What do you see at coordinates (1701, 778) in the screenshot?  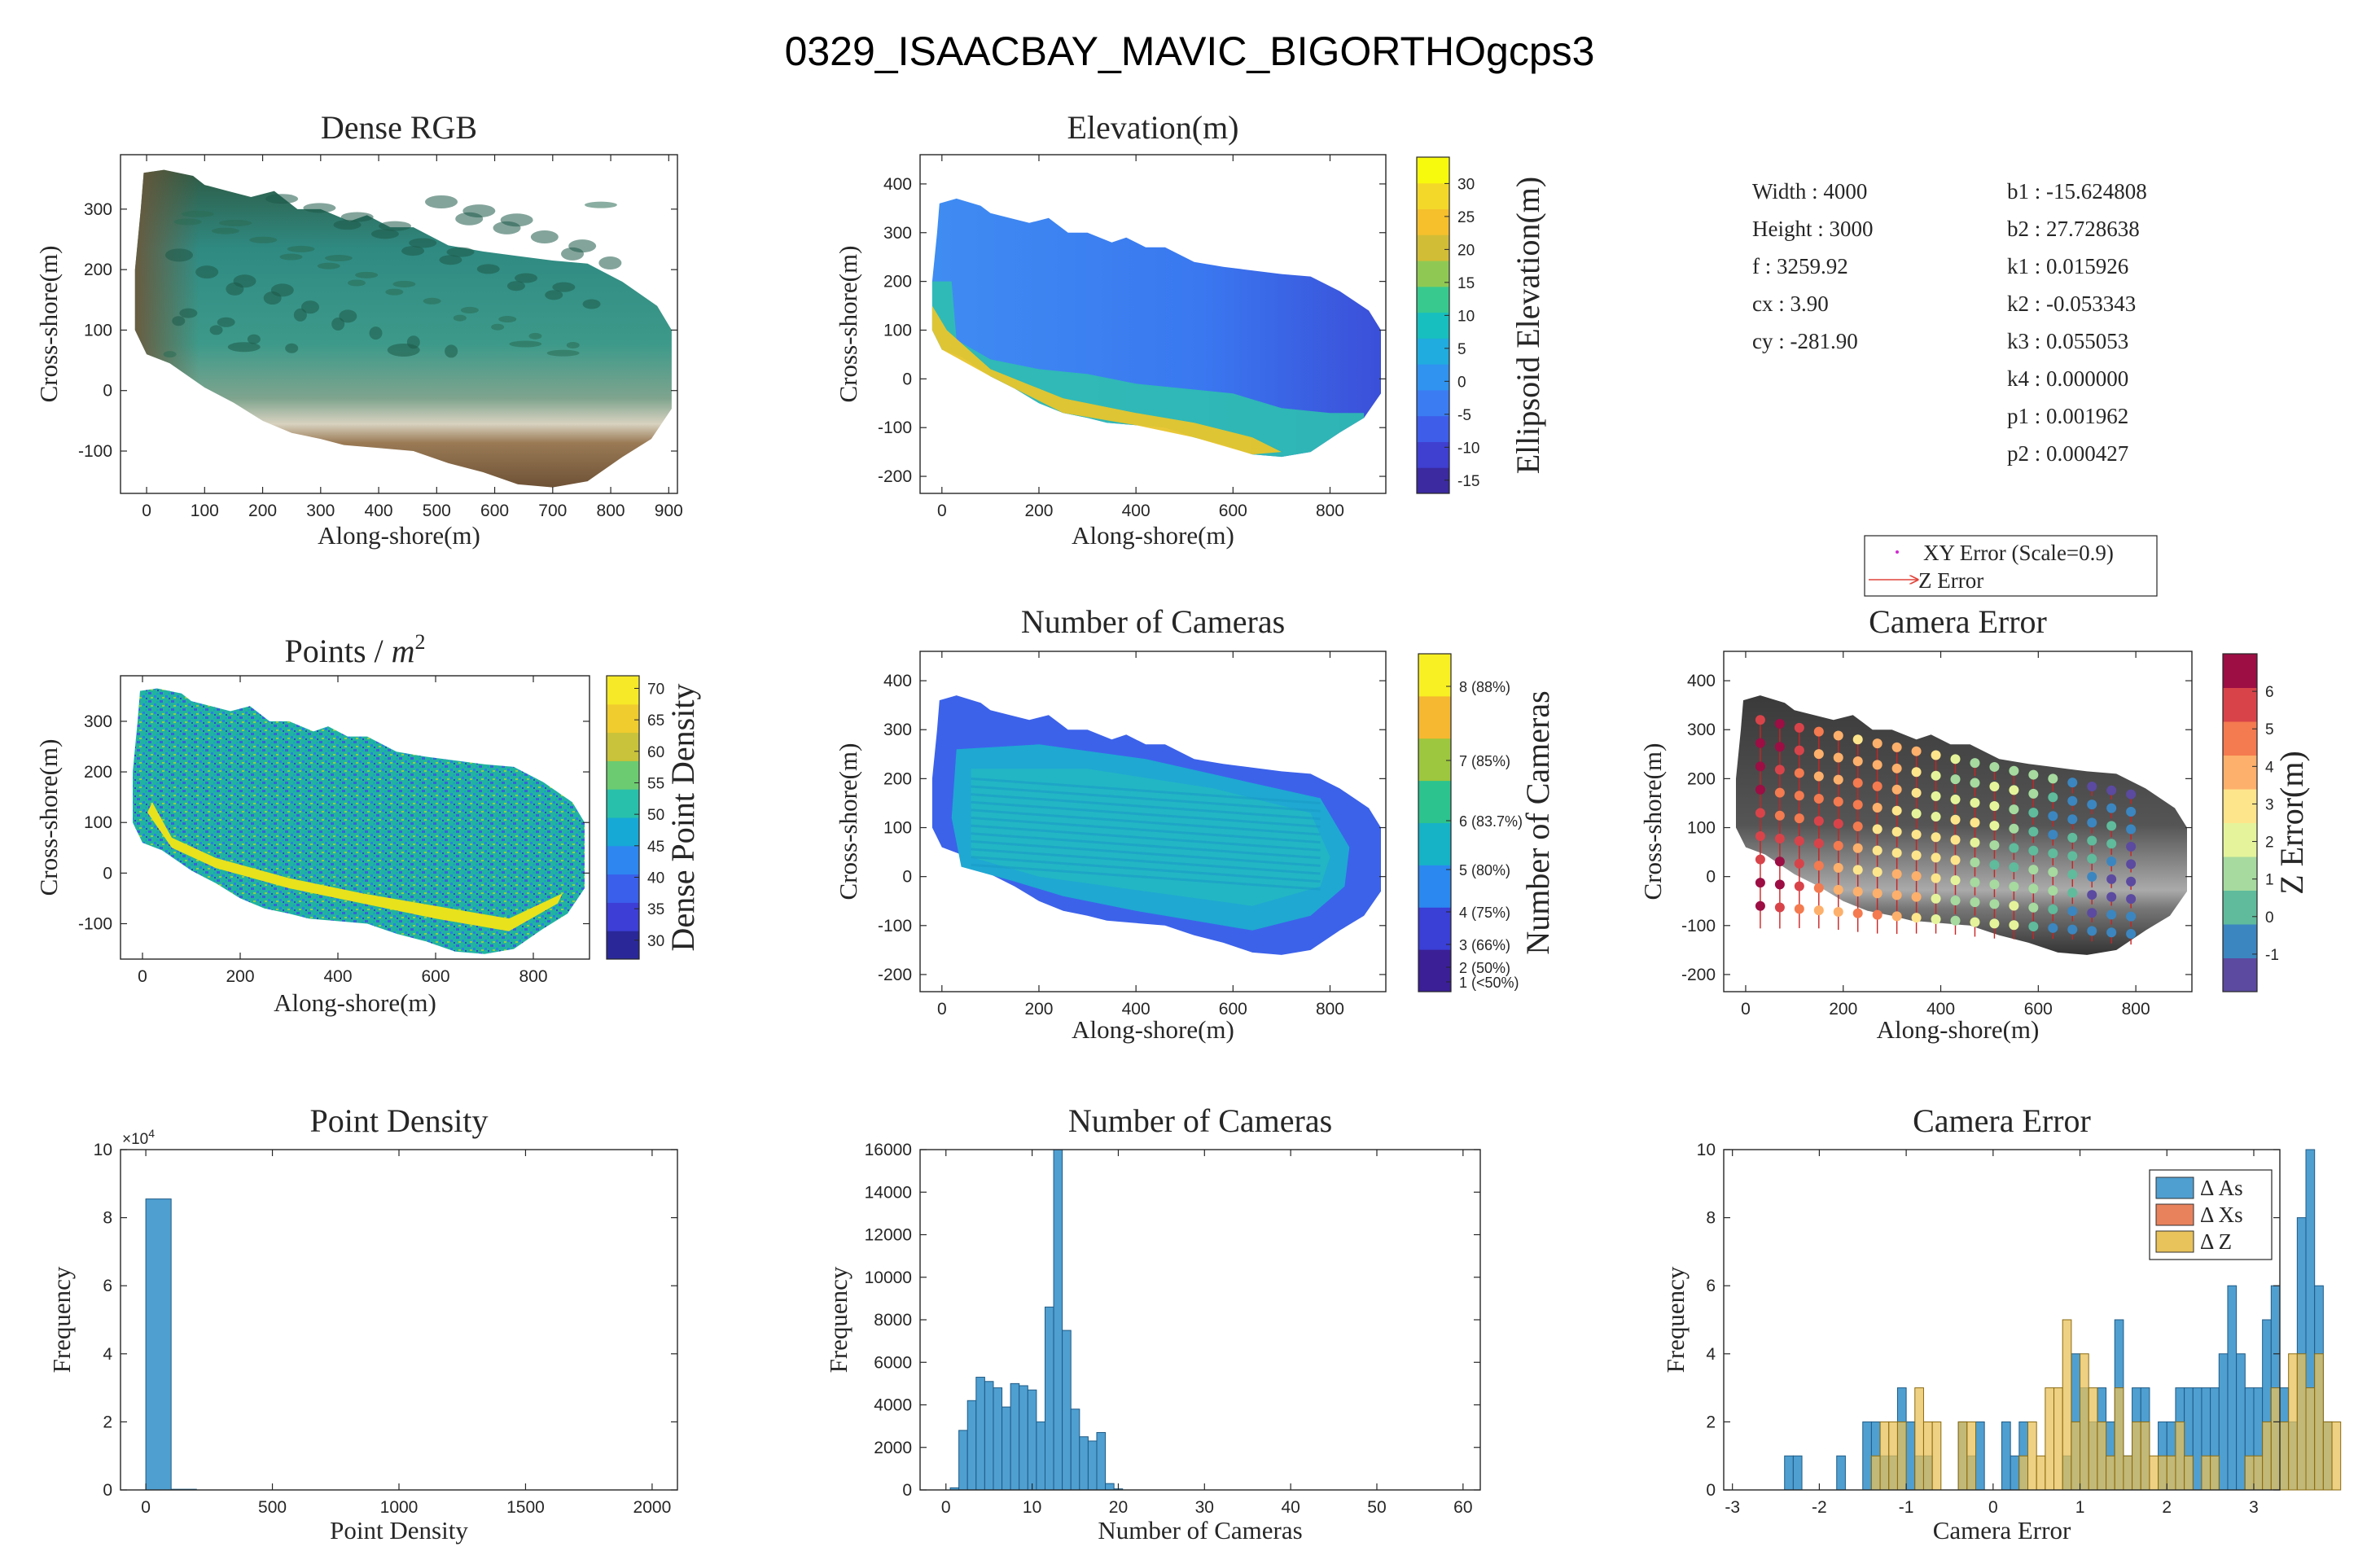 I see `y-tick-label: 200` at bounding box center [1701, 778].